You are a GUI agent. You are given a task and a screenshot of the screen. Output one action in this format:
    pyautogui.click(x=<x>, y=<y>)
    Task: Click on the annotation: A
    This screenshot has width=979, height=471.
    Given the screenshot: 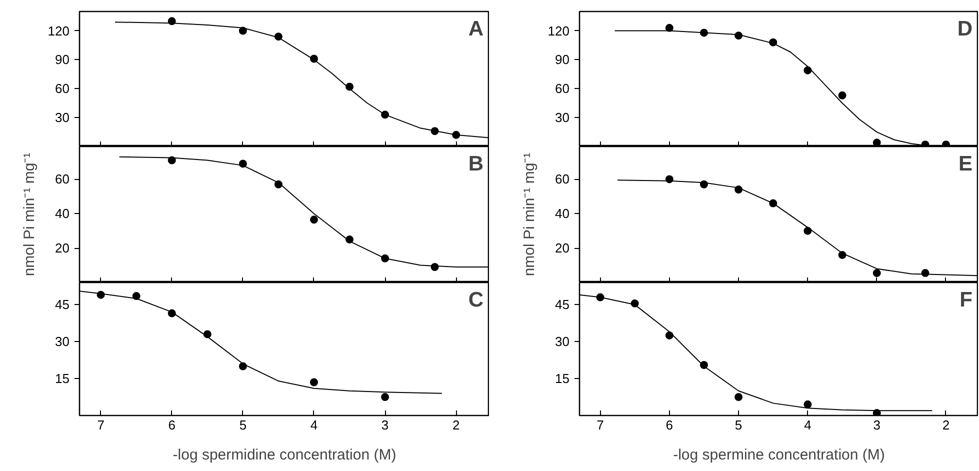 What is the action you would take?
    pyautogui.click(x=476, y=29)
    